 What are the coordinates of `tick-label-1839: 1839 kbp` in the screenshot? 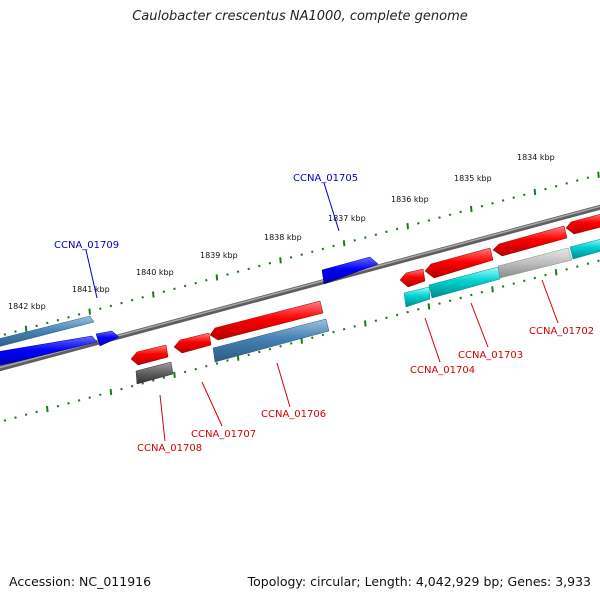 It's located at (219, 255).